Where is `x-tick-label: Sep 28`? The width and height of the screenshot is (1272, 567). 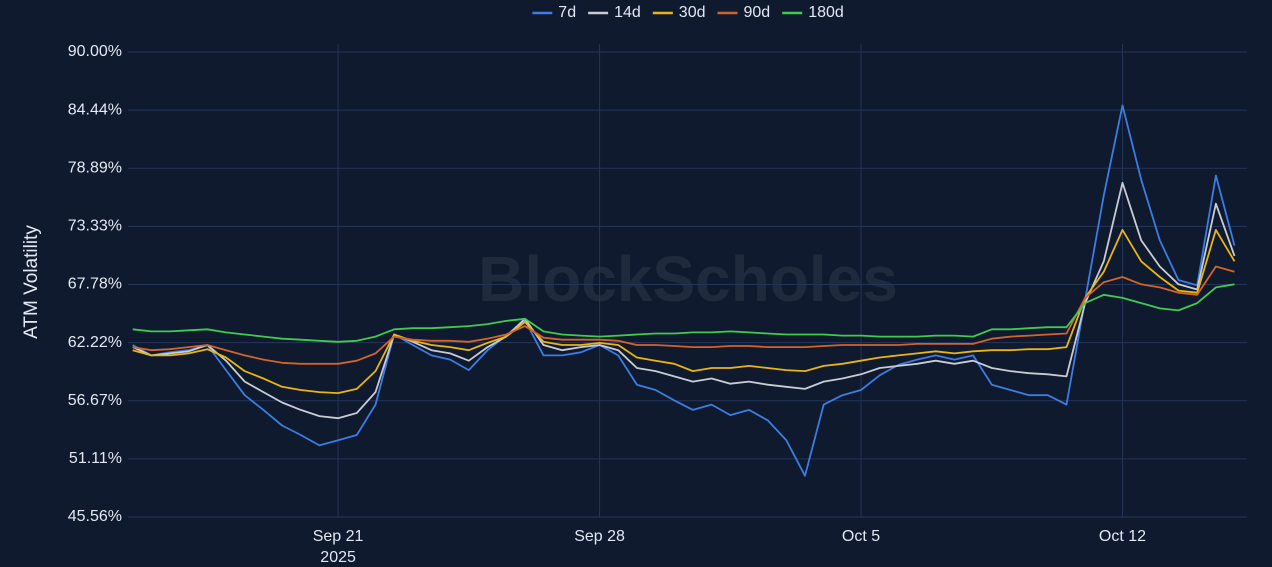
x-tick-label: Sep 28 is located at coordinates (599, 536).